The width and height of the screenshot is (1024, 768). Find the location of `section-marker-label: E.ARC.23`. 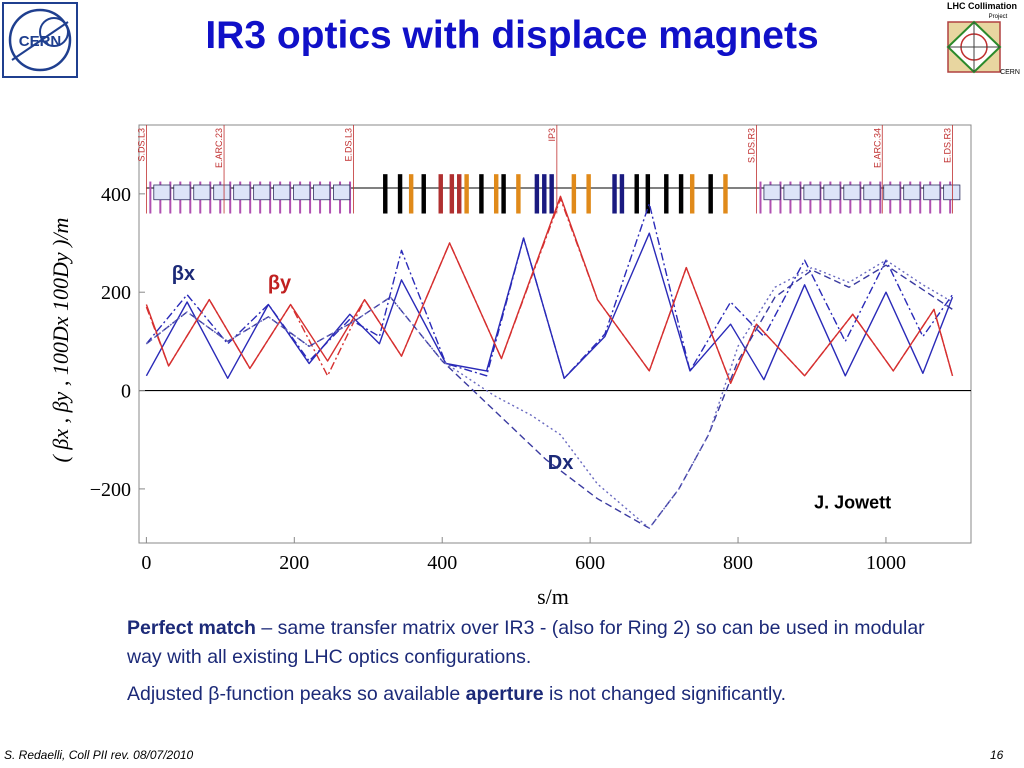

section-marker-label: E.ARC.23 is located at coordinates (219, 148).